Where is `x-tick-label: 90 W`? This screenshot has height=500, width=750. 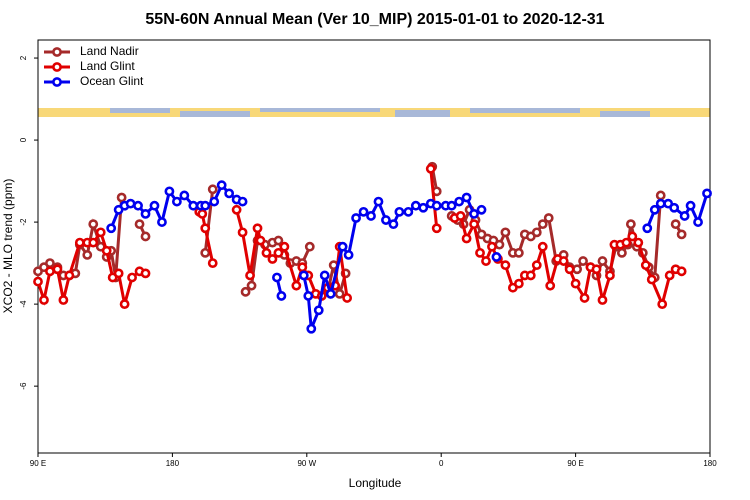
x-tick-label: 90 W is located at coordinates (306, 463).